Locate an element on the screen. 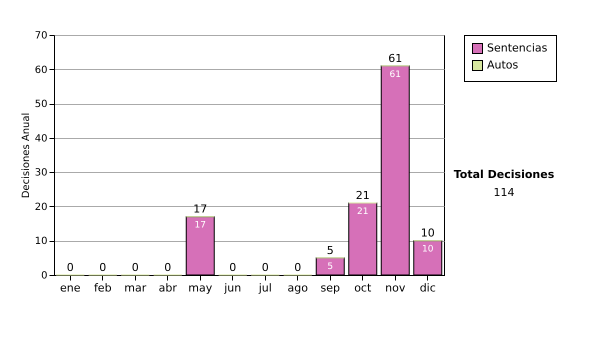  data-label: 21 is located at coordinates (362, 212).